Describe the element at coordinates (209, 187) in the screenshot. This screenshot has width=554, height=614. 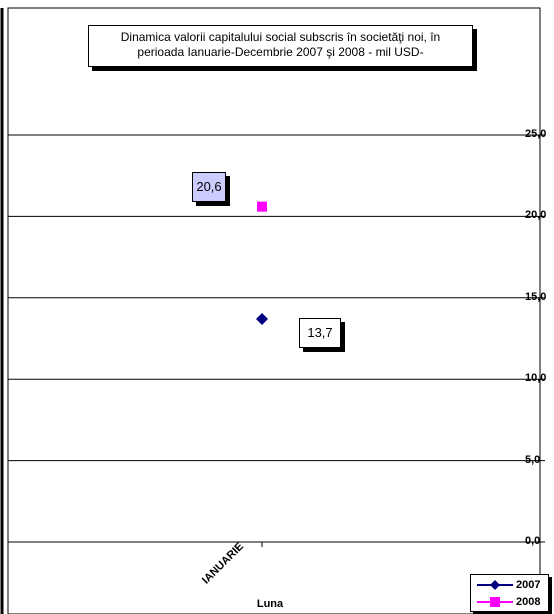
I see `data-label-2008: 20,6` at that location.